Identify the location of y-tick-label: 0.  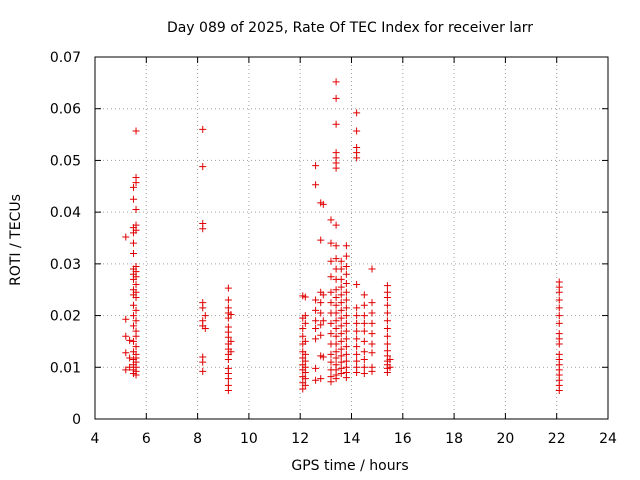
(76, 420).